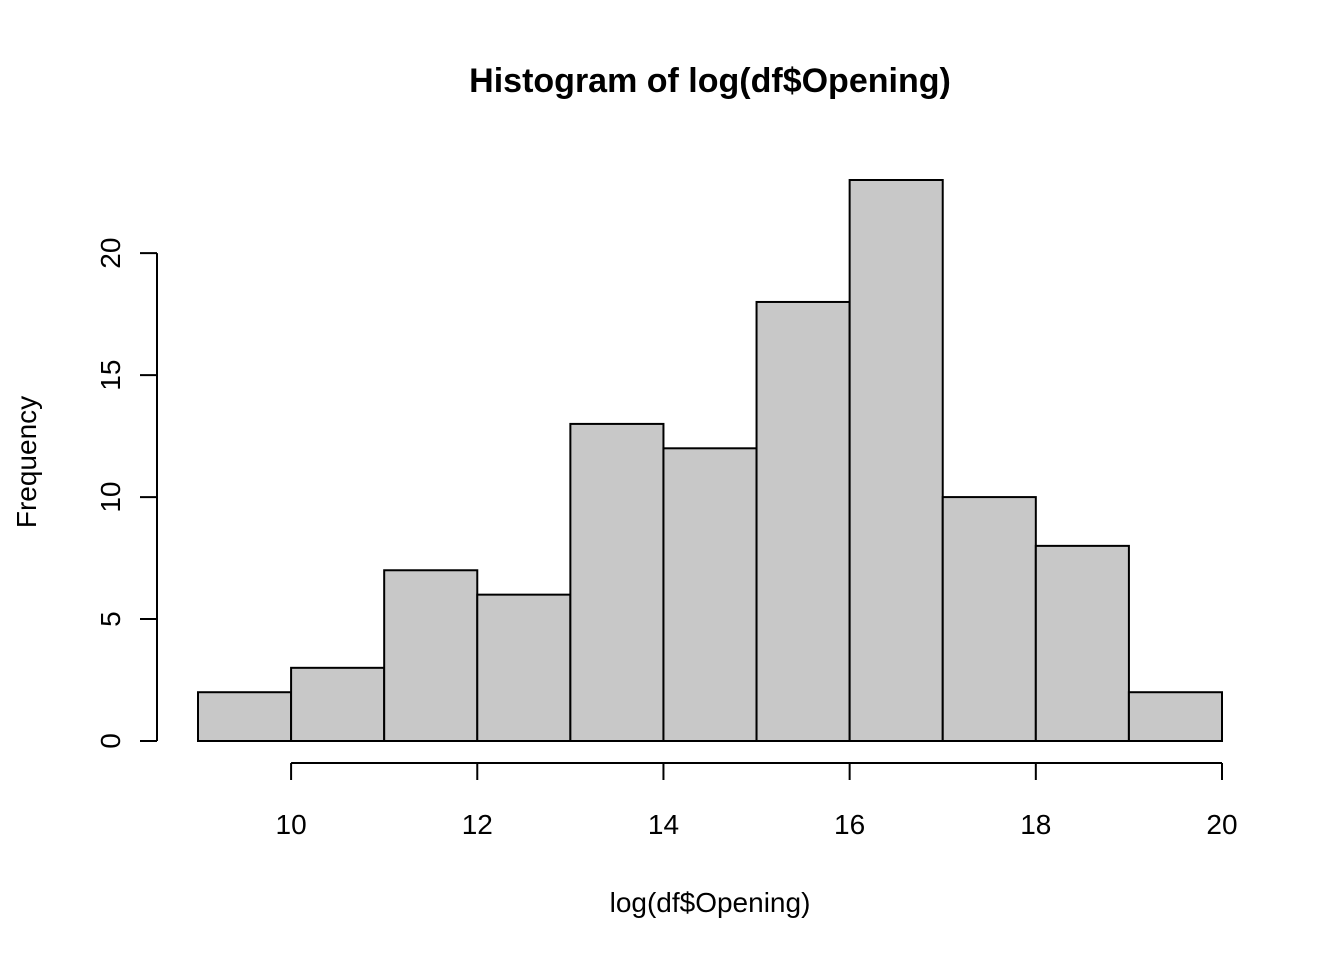  Describe the element at coordinates (110, 375) in the screenshot. I see `y-tick-label-3: 15` at that location.